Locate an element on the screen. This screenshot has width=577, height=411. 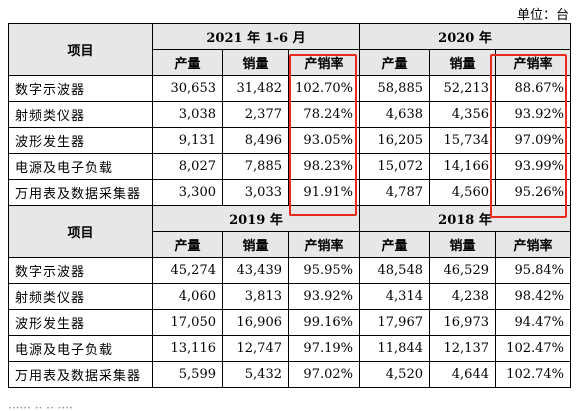
period-header-row: 项目 2019 年 2018 年 is located at coordinates (290, 231).